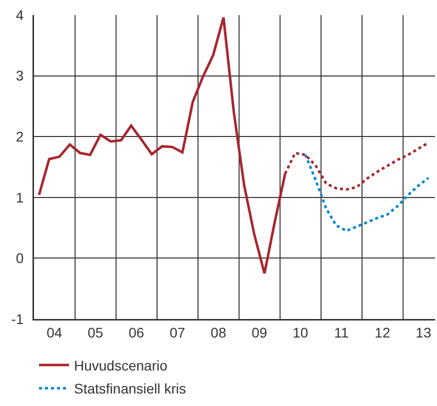  Describe the element at coordinates (20, 76) in the screenshot. I see `y-tick-label: 3` at that location.